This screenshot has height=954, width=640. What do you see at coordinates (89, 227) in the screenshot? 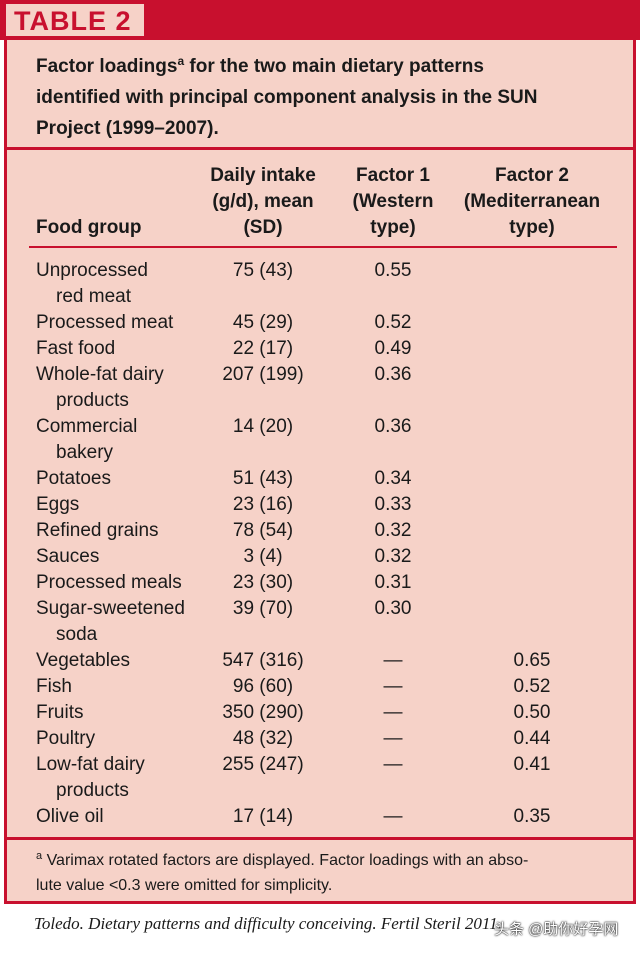
I see `header-line: Food group` at bounding box center [89, 227].